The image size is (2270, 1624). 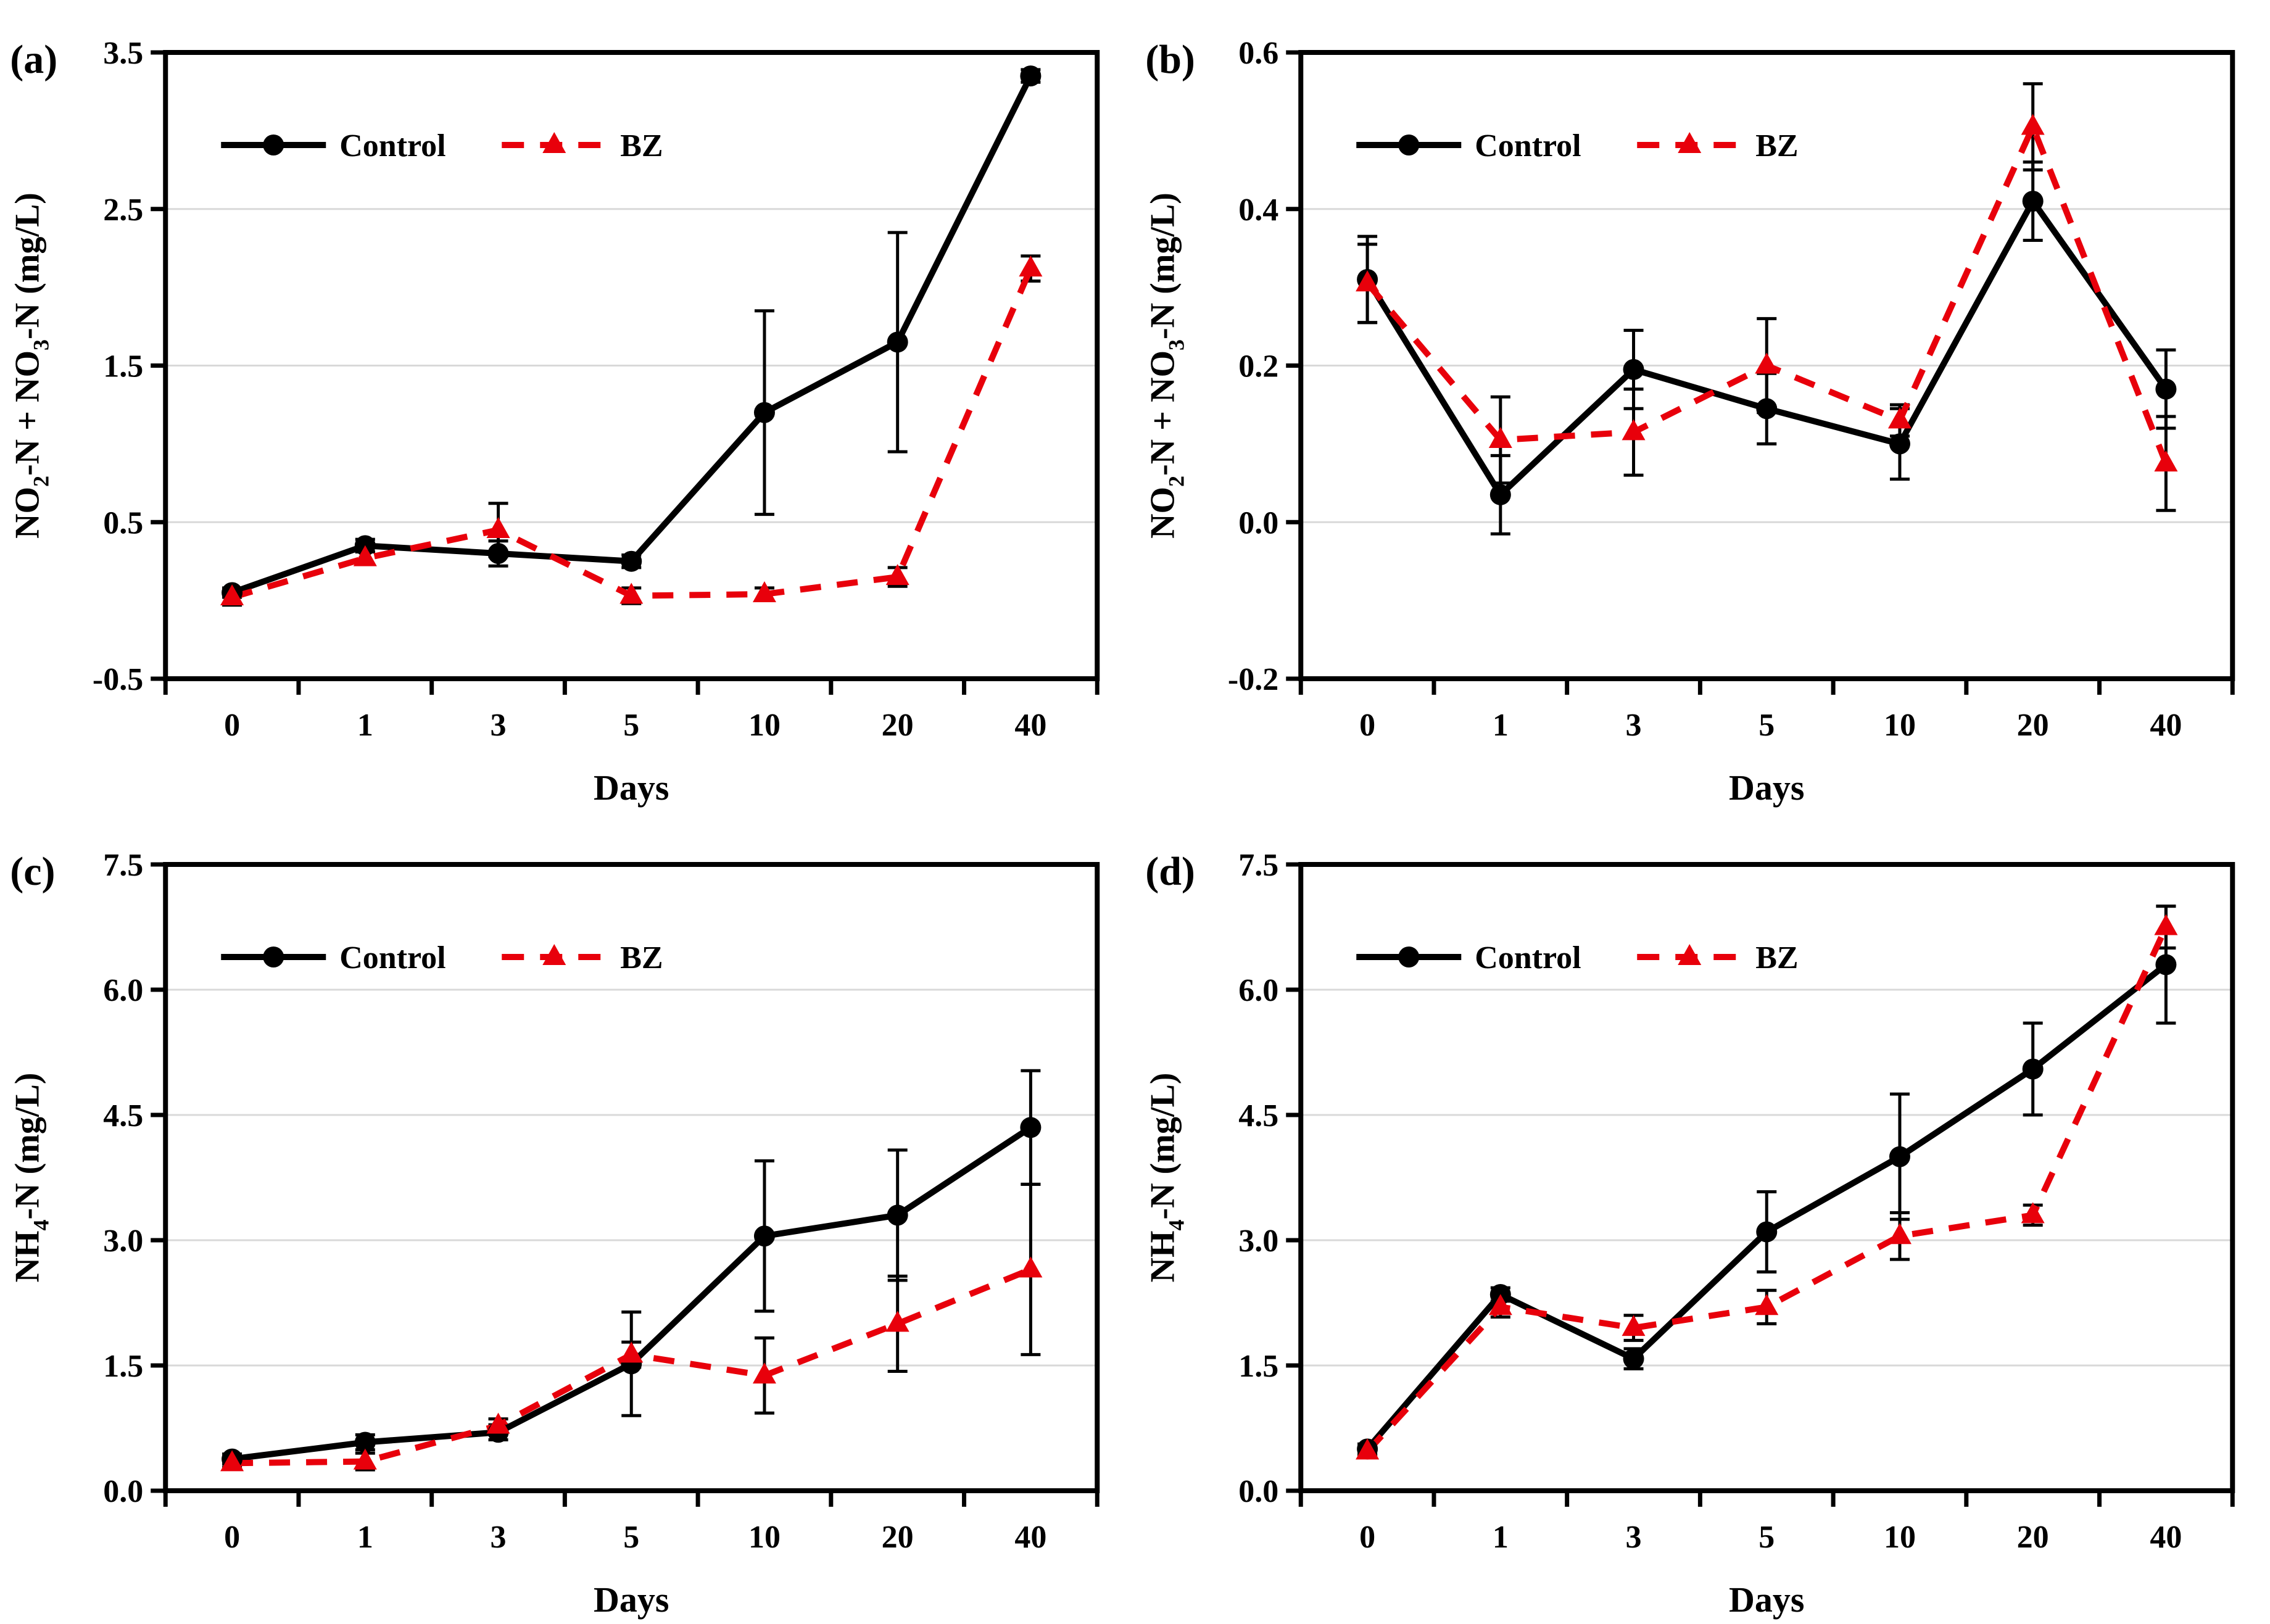 What do you see at coordinates (1258, 53) in the screenshot?
I see `y-tick-label: 0.6` at bounding box center [1258, 53].